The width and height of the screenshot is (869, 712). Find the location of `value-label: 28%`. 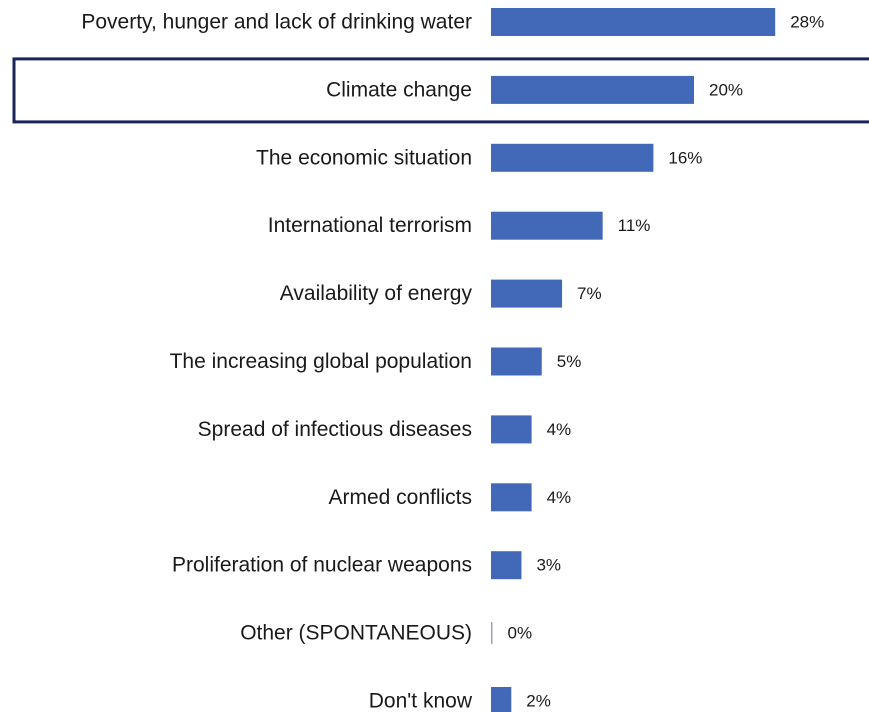

value-label: 28% is located at coordinates (807, 22).